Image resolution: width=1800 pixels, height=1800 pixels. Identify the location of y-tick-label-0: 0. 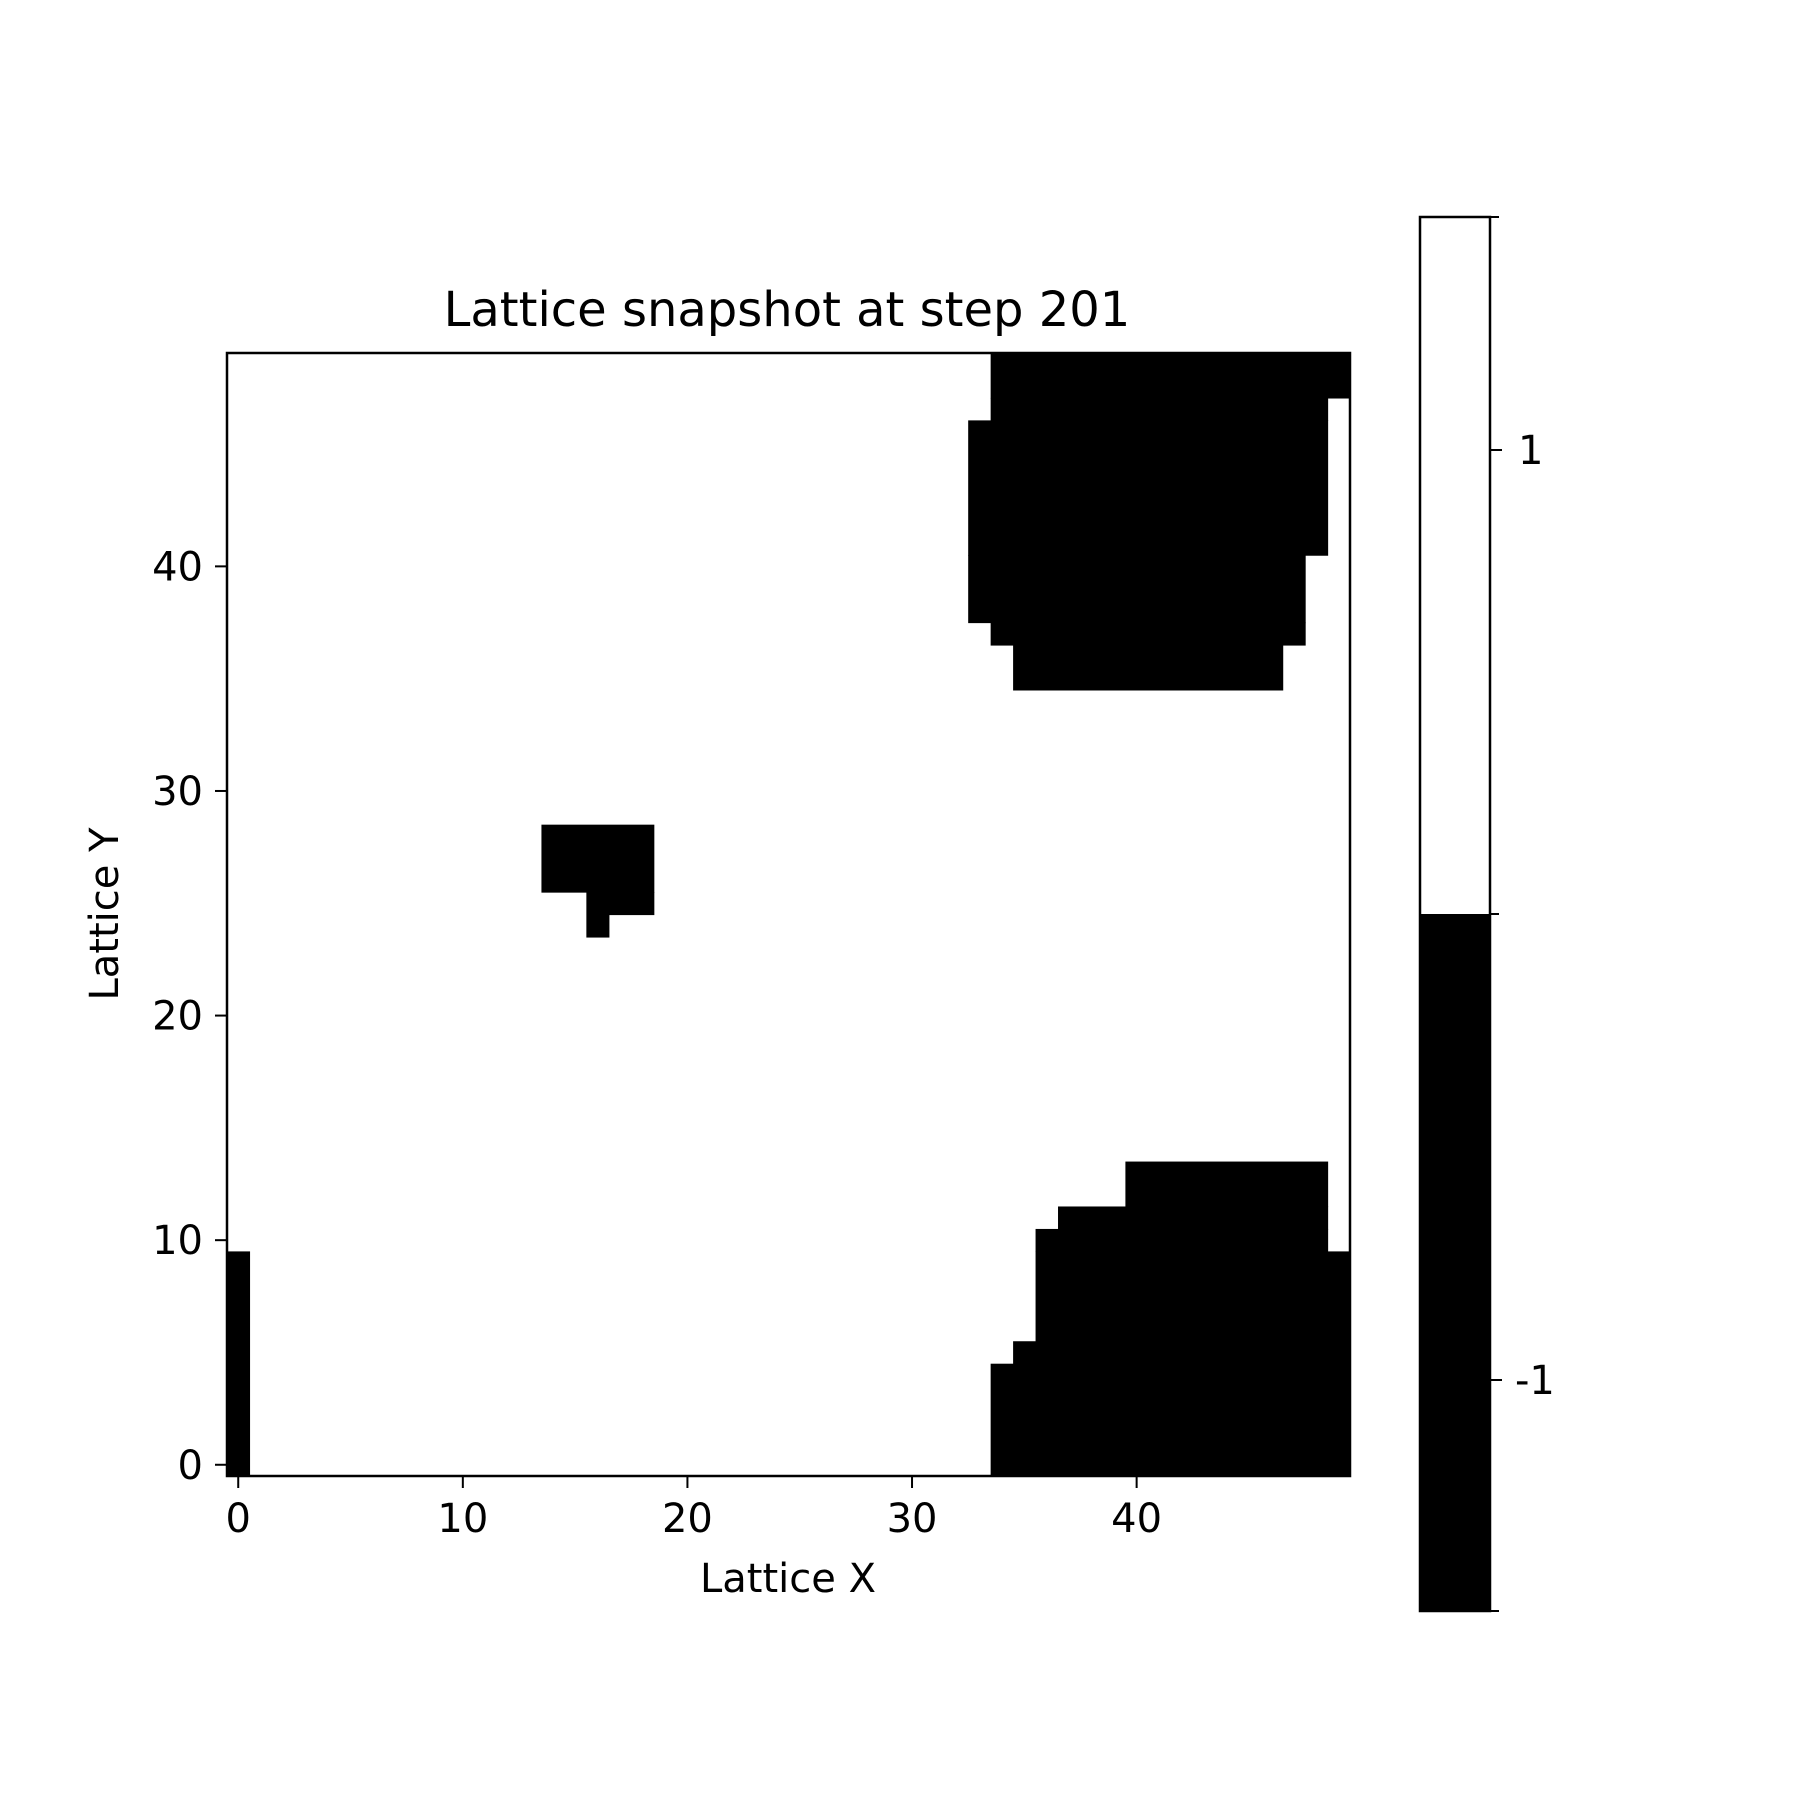
(190, 1466).